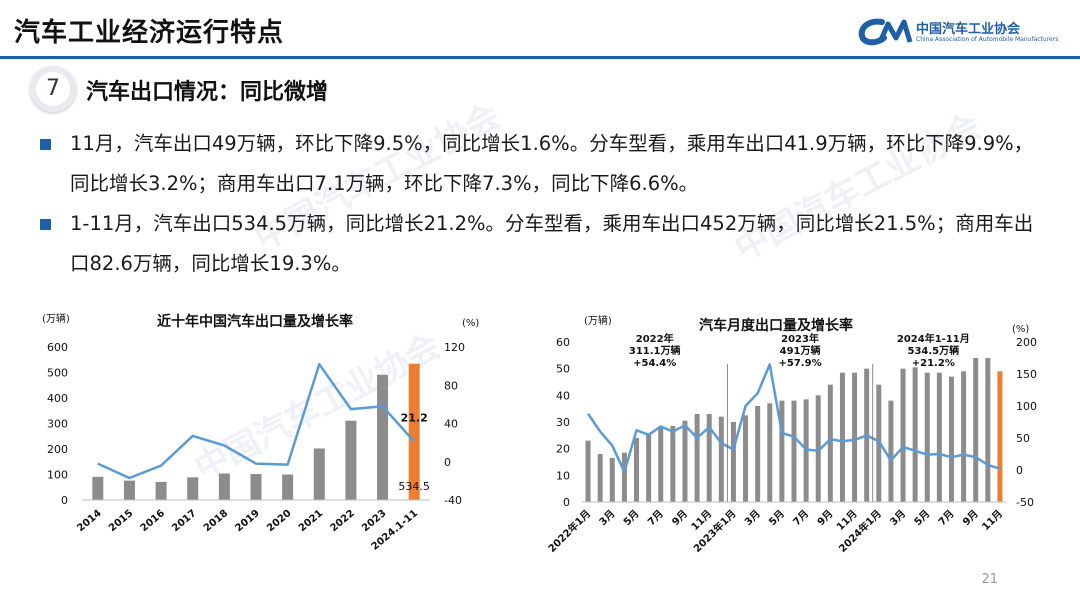 The height and width of the screenshot is (607, 1080). I want to click on year-summary-annotation: 2024年1-11月, so click(933, 338).